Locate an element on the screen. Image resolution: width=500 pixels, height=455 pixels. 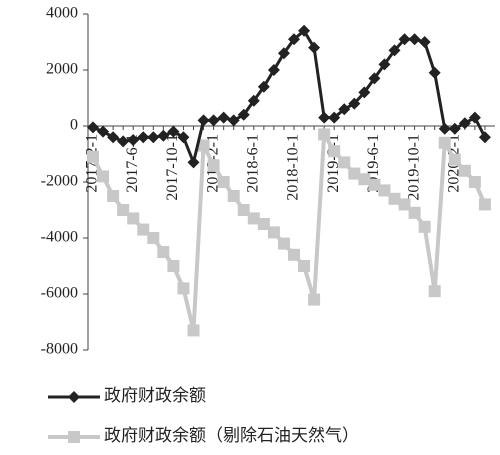
x-tick-label: 2017-2-1 is located at coordinates (92, 163).